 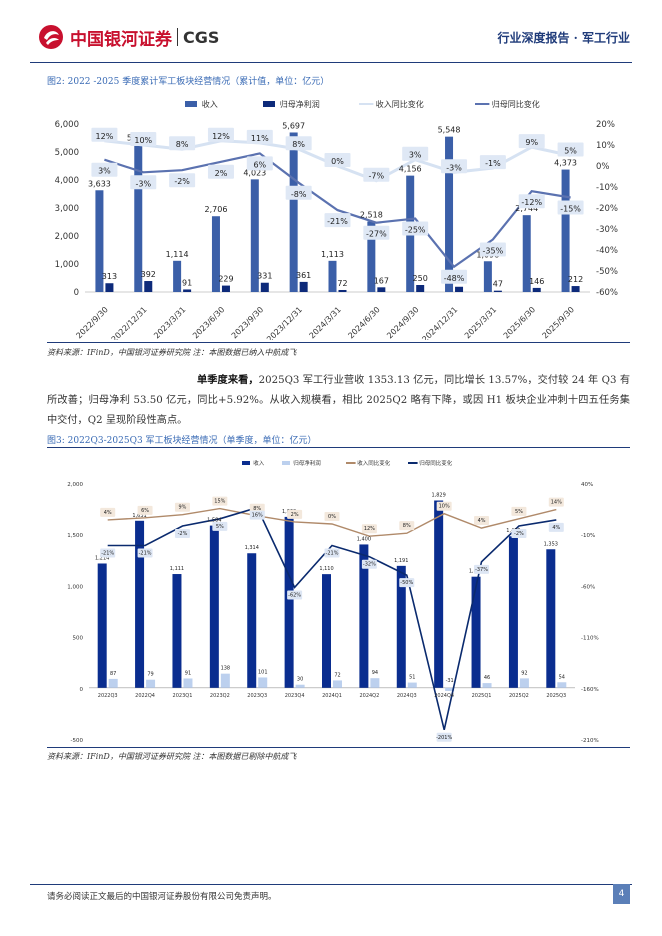 What do you see at coordinates (410, 169) in the screenshot?
I see `revenue-data-label: 4,156` at bounding box center [410, 169].